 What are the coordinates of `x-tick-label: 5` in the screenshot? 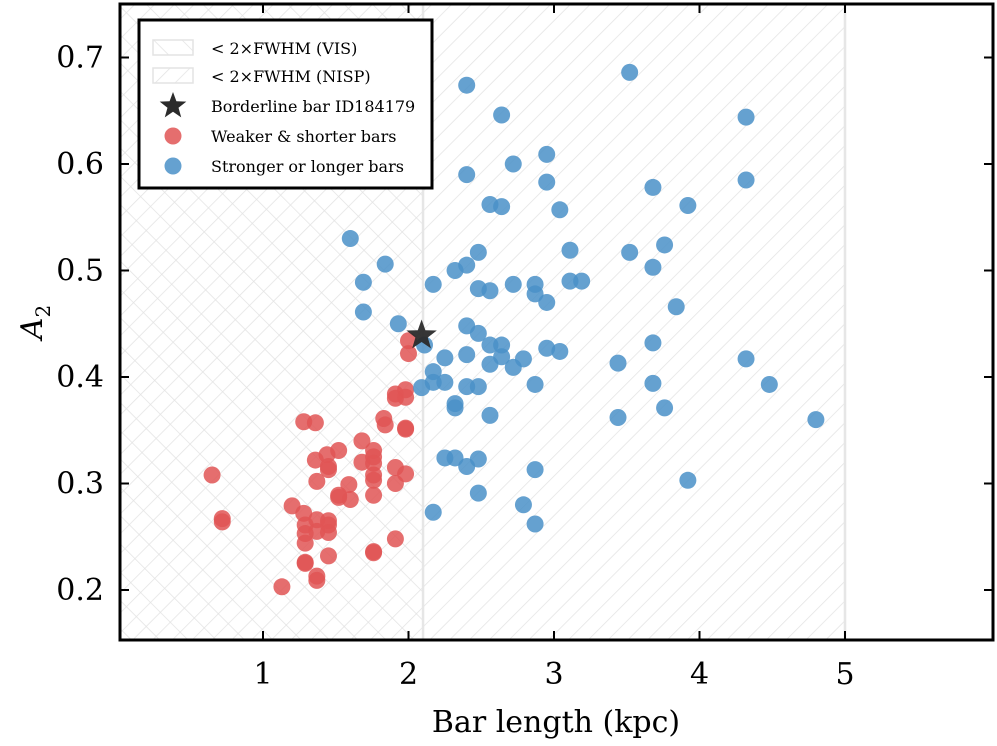 It's located at (844, 674).